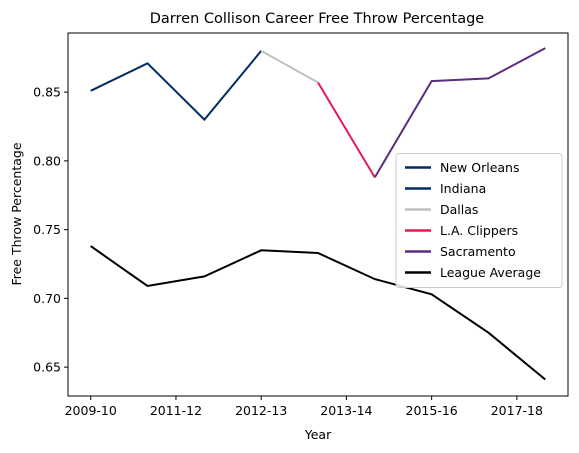  Describe the element at coordinates (289, 67) in the screenshot. I see `series-line-dallas` at that location.